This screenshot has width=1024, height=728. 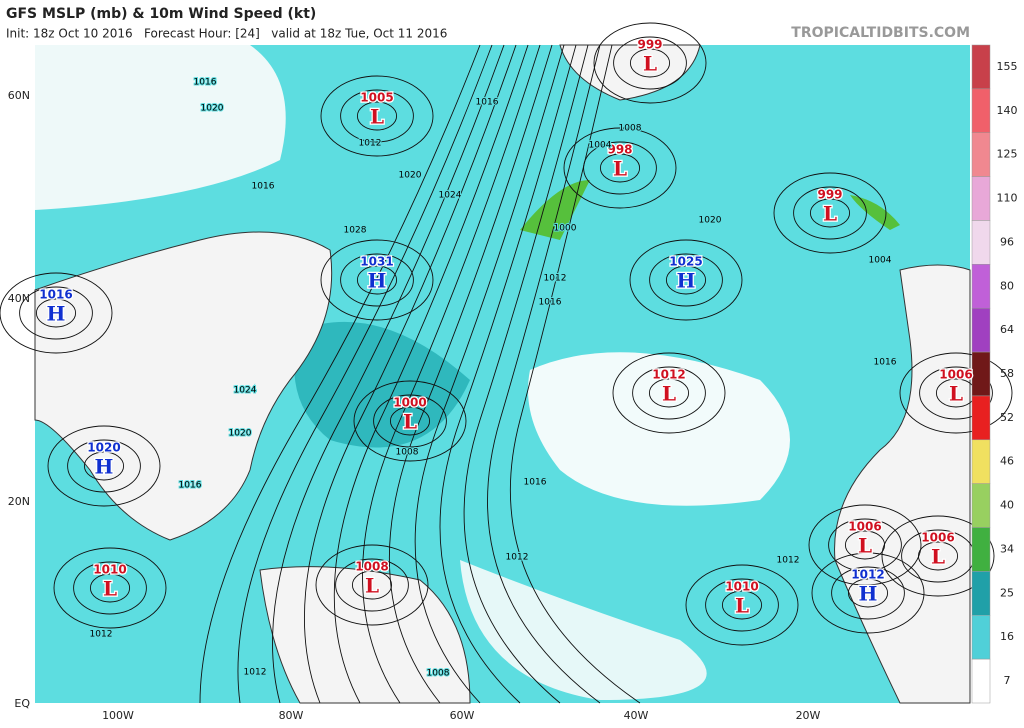 What do you see at coordinates (565, 229) in the screenshot?
I see `isobar-label: 1000` at bounding box center [565, 229].